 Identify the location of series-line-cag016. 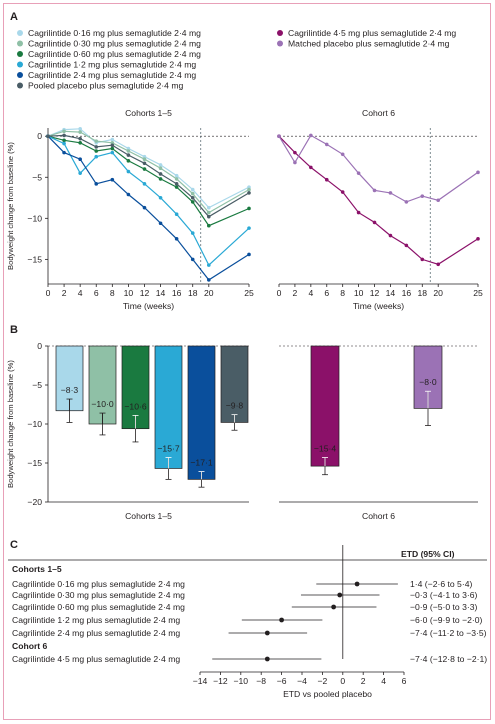
(148, 168).